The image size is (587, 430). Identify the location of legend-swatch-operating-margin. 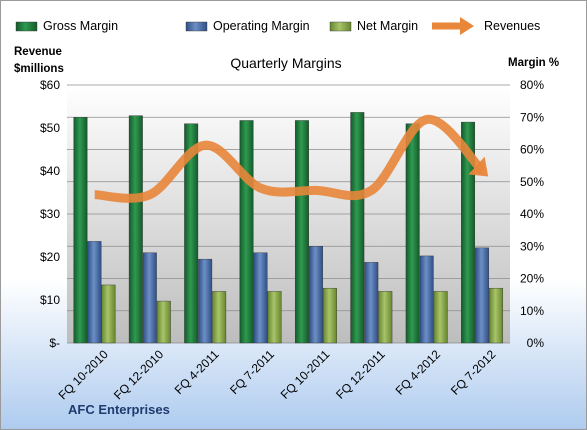
(196, 26).